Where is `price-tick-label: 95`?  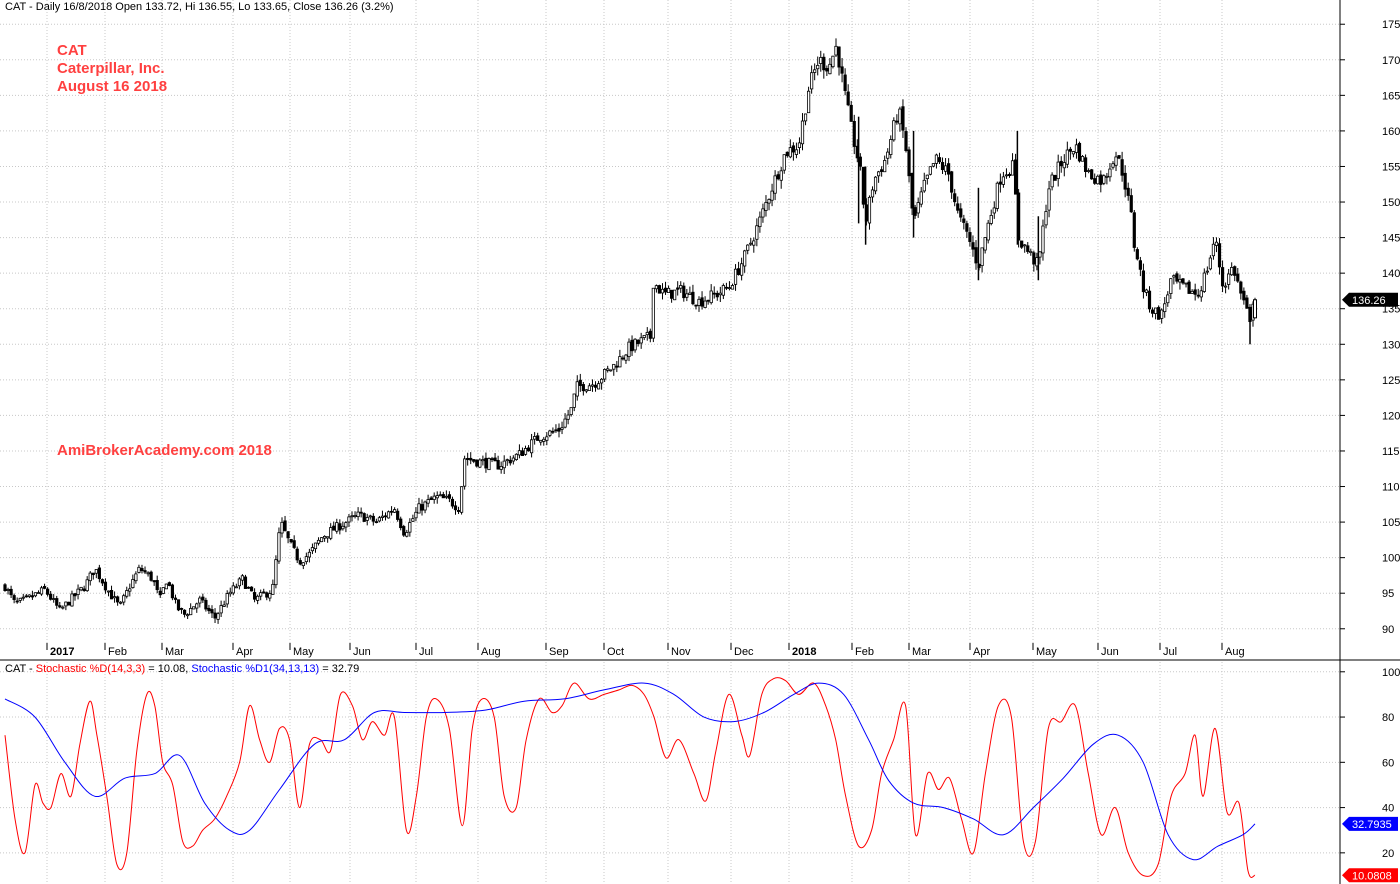
price-tick-label: 95 is located at coordinates (1388, 594).